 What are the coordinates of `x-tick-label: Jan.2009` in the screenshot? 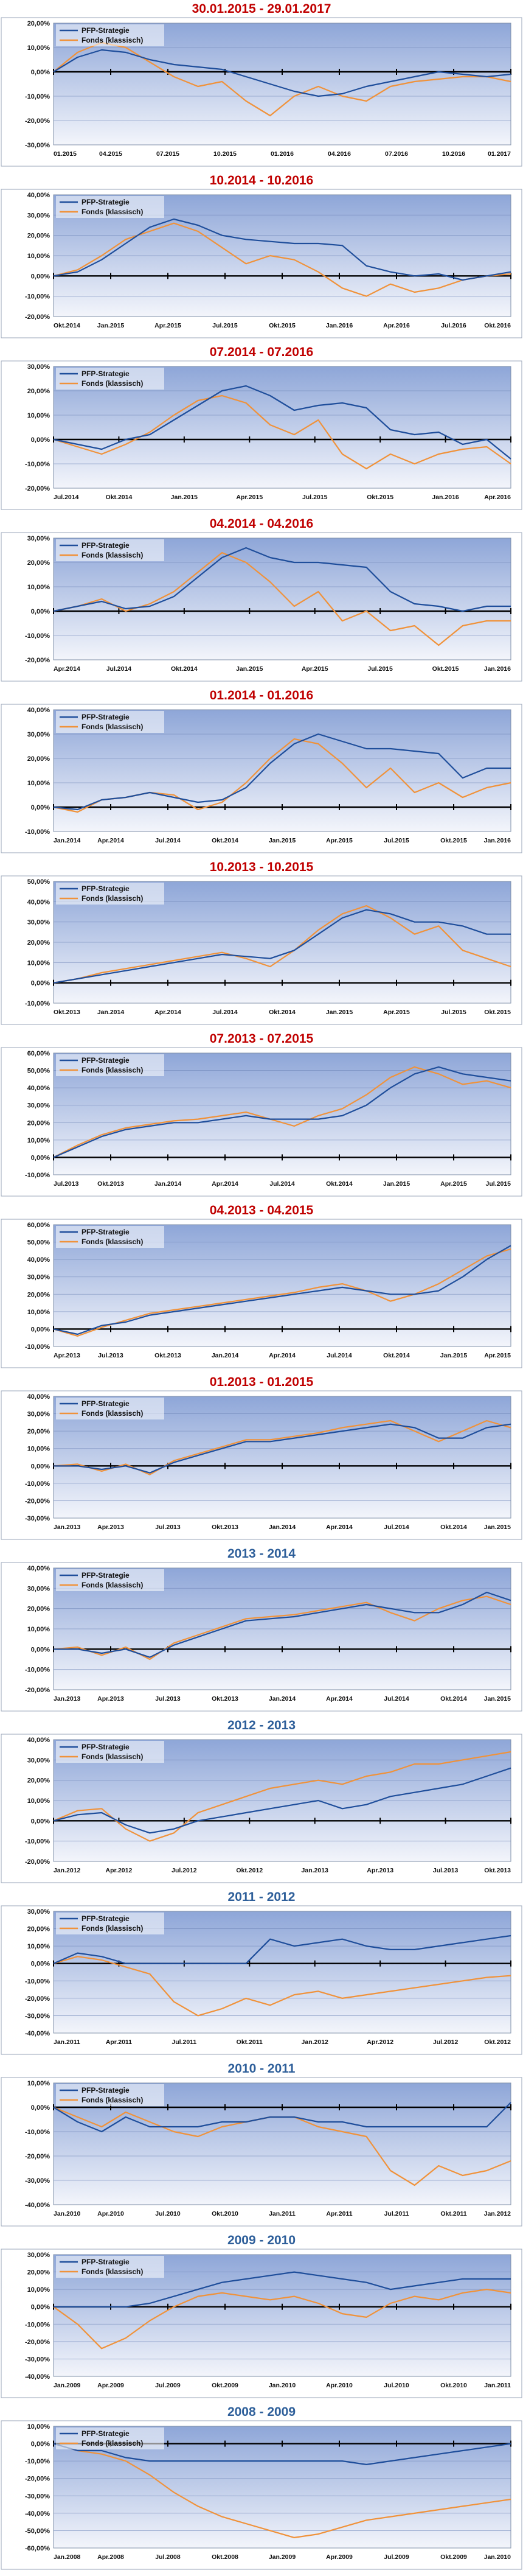 It's located at (282, 2557).